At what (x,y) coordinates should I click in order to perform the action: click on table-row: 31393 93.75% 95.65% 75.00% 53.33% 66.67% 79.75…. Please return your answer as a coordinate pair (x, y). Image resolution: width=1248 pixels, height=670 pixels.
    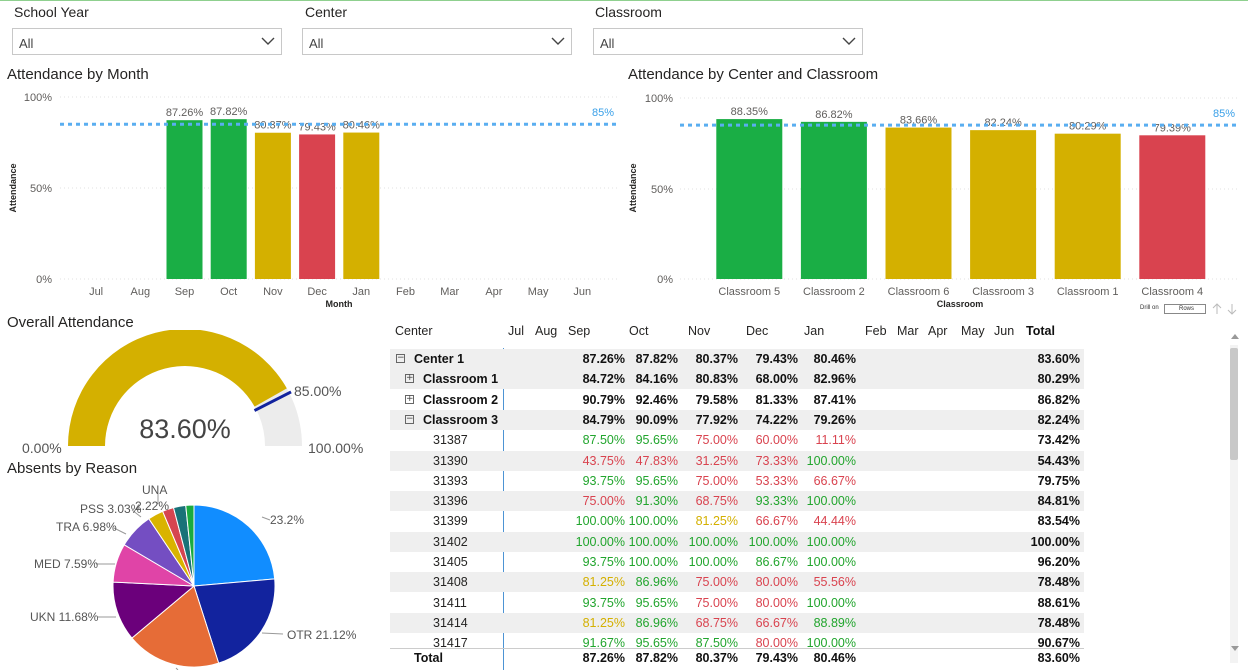
    Looking at the image, I should click on (737, 481).